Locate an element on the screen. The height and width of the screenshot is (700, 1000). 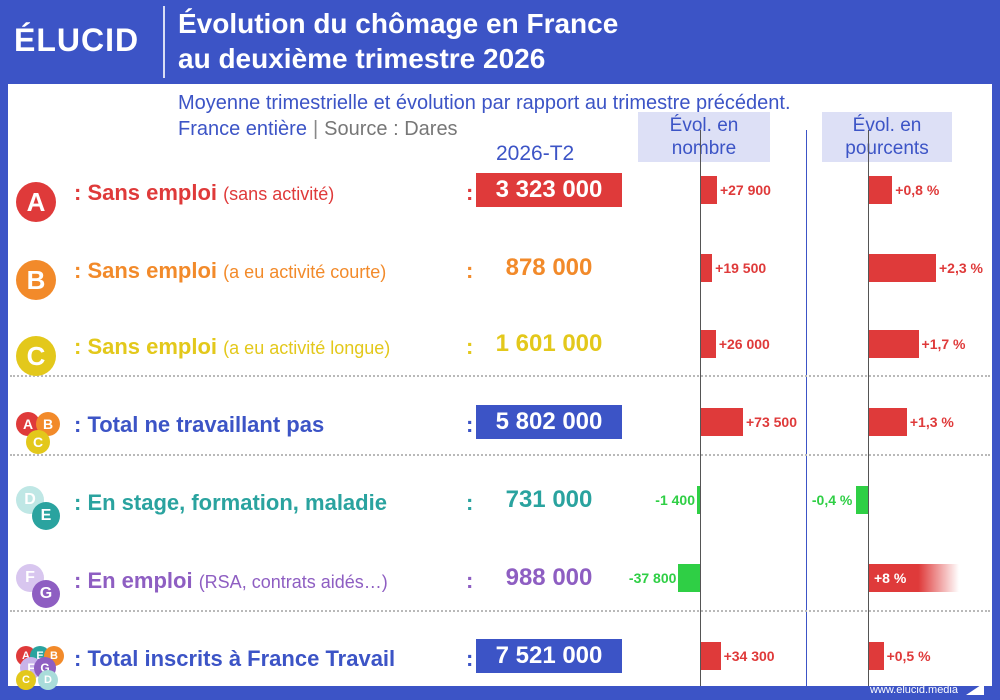
title-line-2: au deuxième trimestre 2026 is located at coordinates (362, 58).